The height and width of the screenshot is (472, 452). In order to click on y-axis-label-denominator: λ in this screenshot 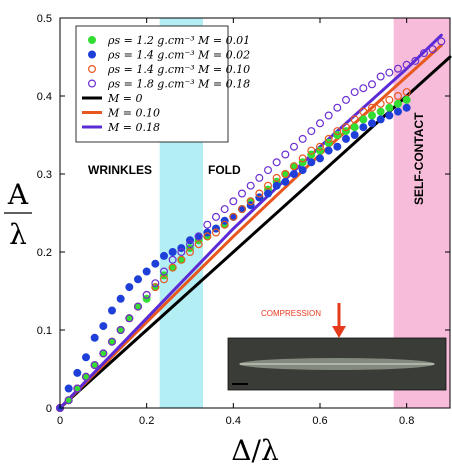, I will do `click(18, 234)`.